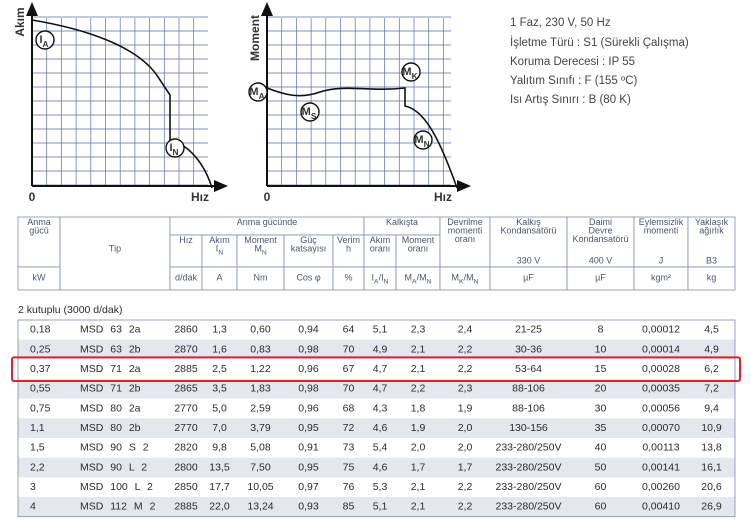  What do you see at coordinates (186, 448) in the screenshot?
I see `cell: 2820` at bounding box center [186, 448].